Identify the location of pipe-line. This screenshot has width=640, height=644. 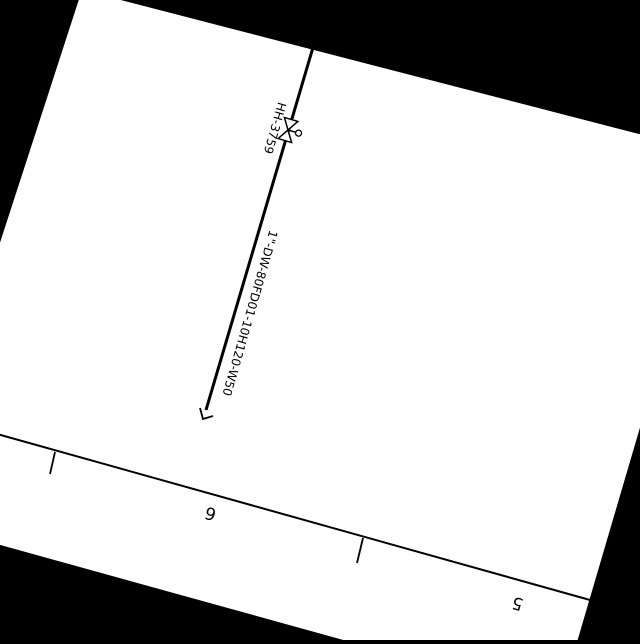
(266, 205).